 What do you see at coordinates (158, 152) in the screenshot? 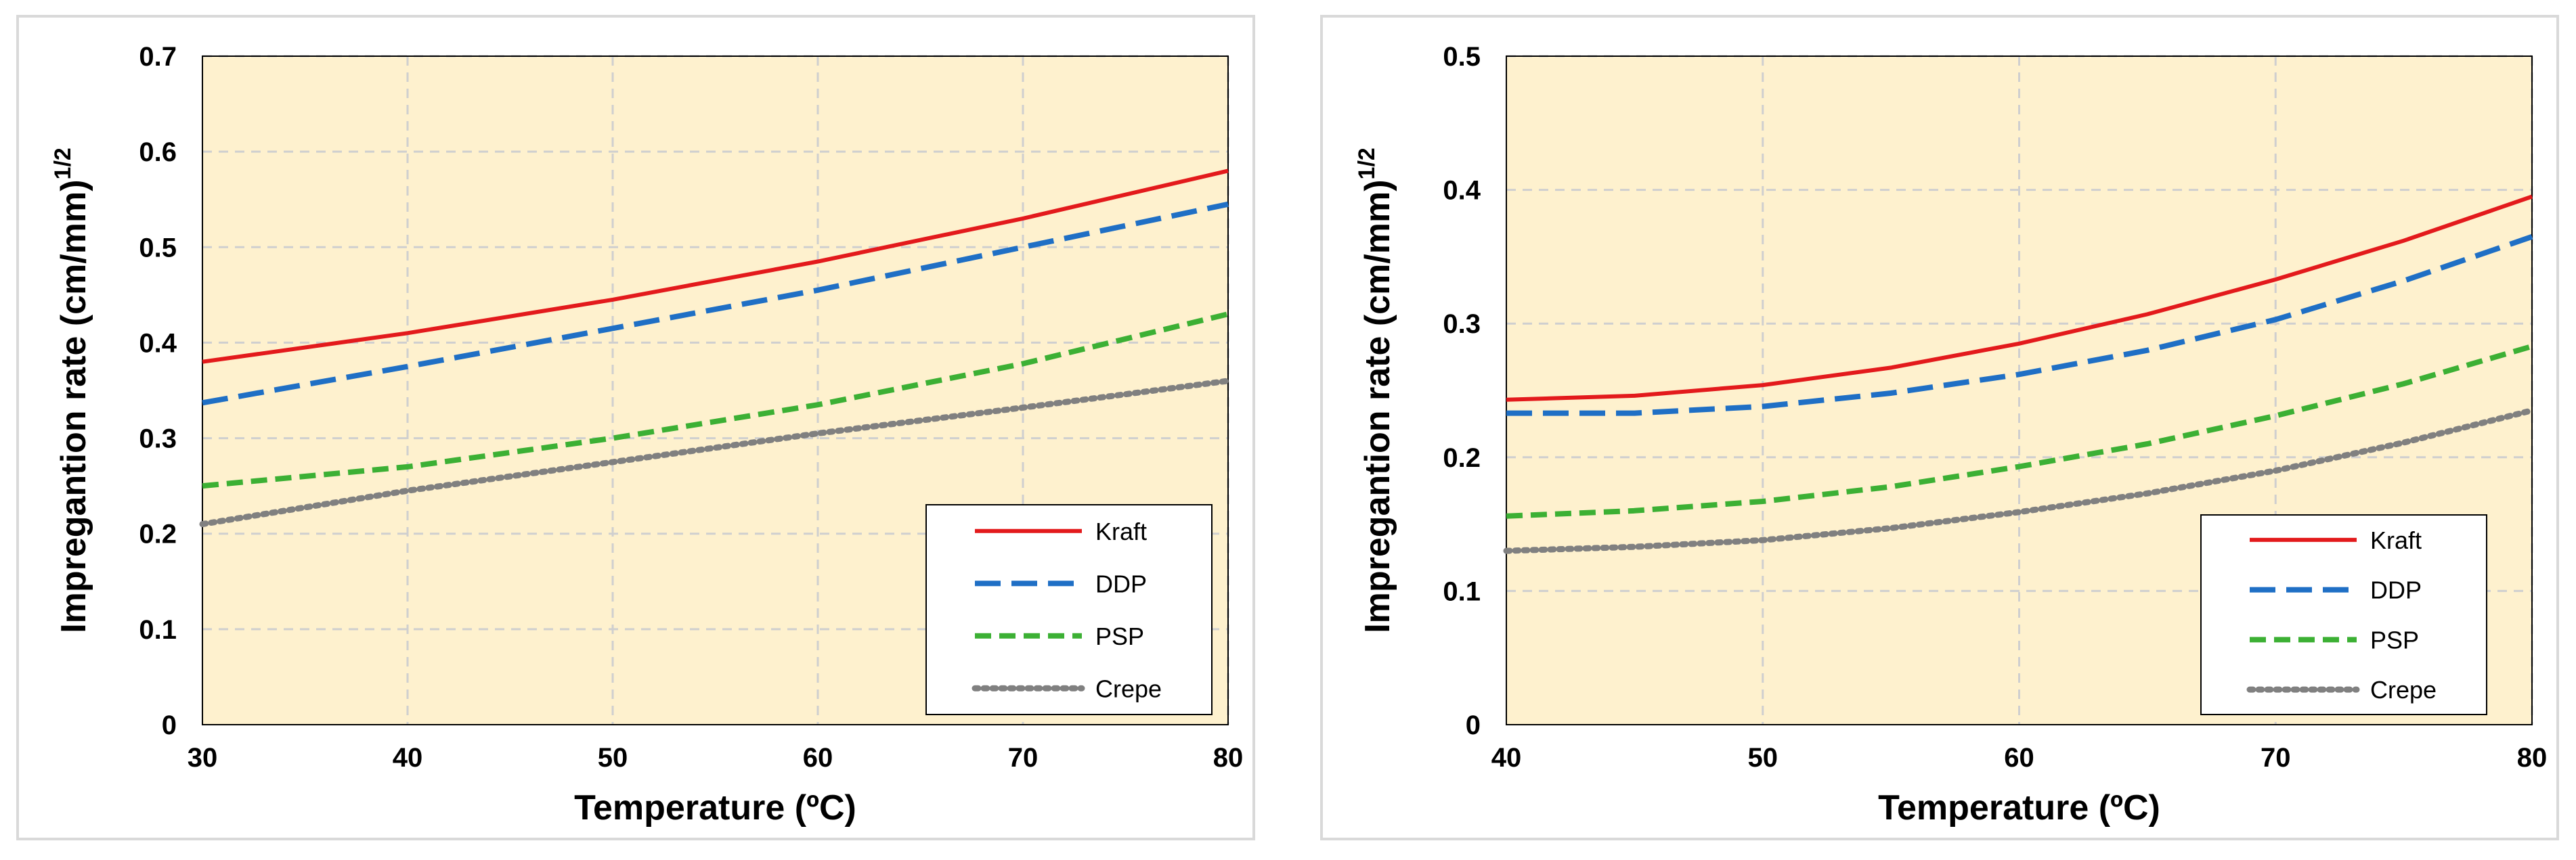
I see `y-tick-label: 0.6` at bounding box center [158, 152].